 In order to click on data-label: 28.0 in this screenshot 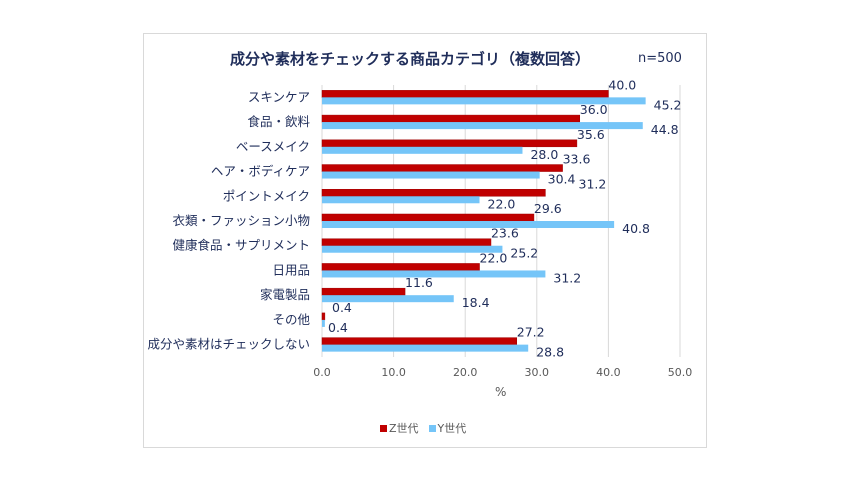, I will do `click(544, 154)`.